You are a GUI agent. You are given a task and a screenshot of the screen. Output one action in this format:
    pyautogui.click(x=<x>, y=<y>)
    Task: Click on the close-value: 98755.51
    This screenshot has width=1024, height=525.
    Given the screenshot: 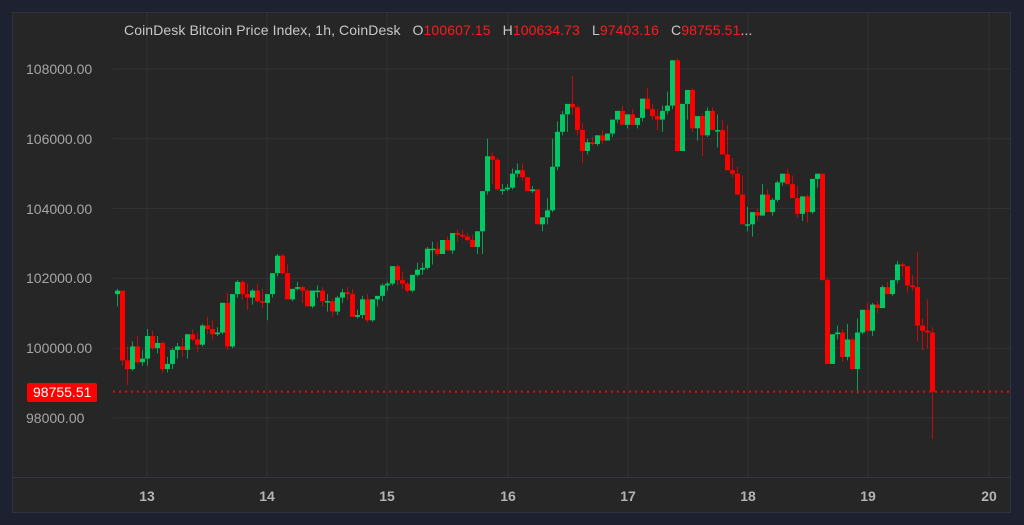 What is the action you would take?
    pyautogui.click(x=711, y=30)
    